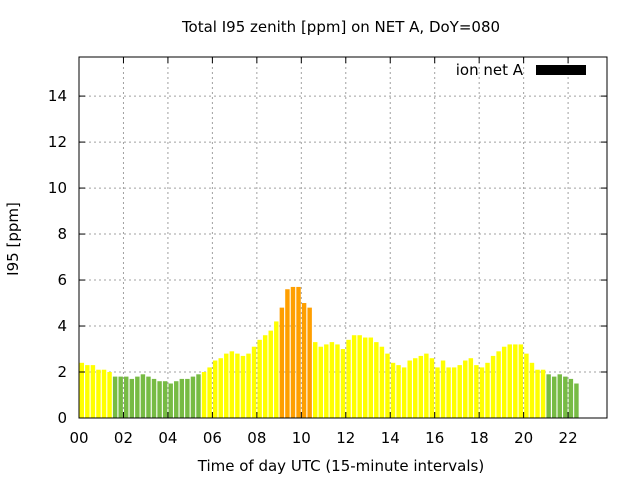  I want to click on x-axis-label: Time of day UTC (15-minute intervals), so click(340, 466).